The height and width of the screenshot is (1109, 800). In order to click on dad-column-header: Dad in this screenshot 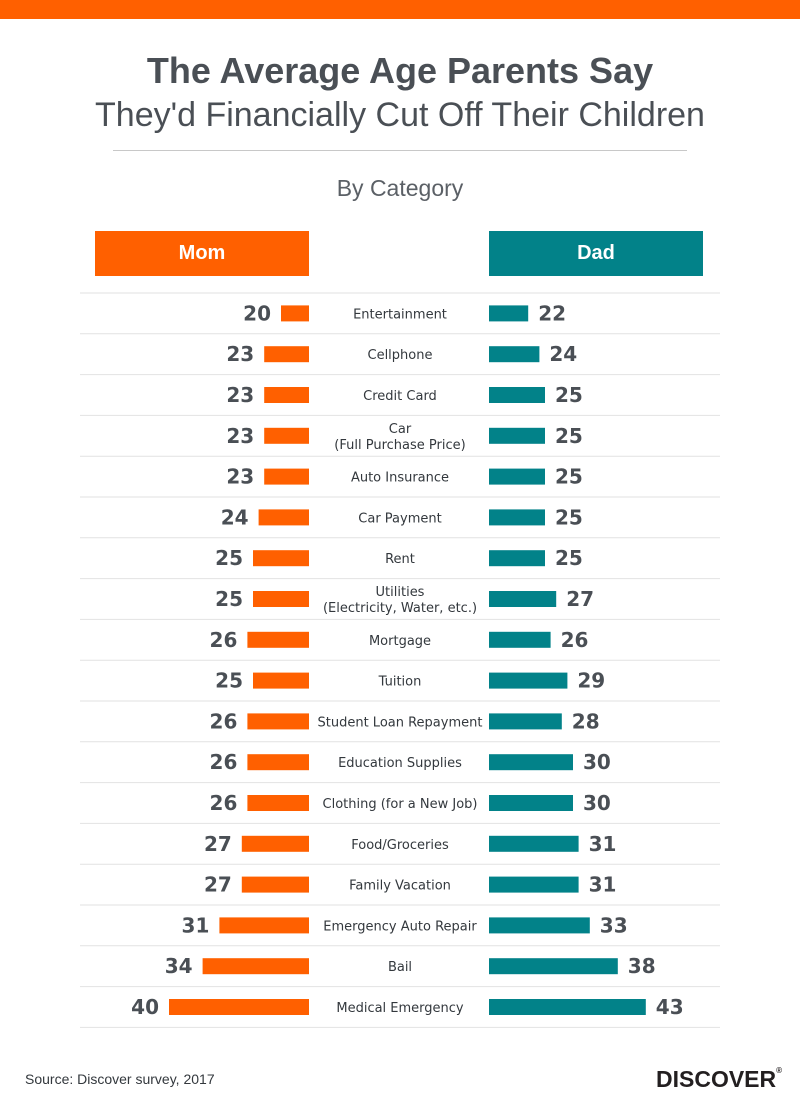, I will do `click(596, 253)`.